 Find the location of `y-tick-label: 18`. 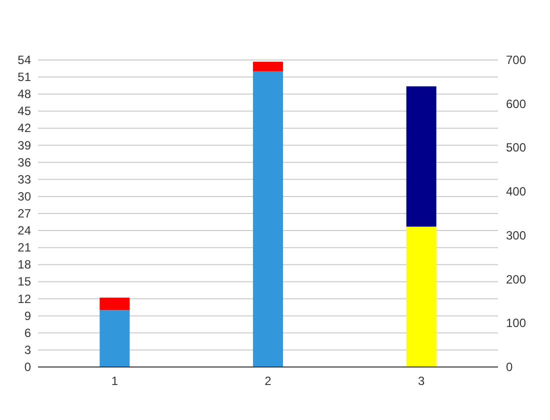

y-tick-label: 18 is located at coordinates (25, 265).